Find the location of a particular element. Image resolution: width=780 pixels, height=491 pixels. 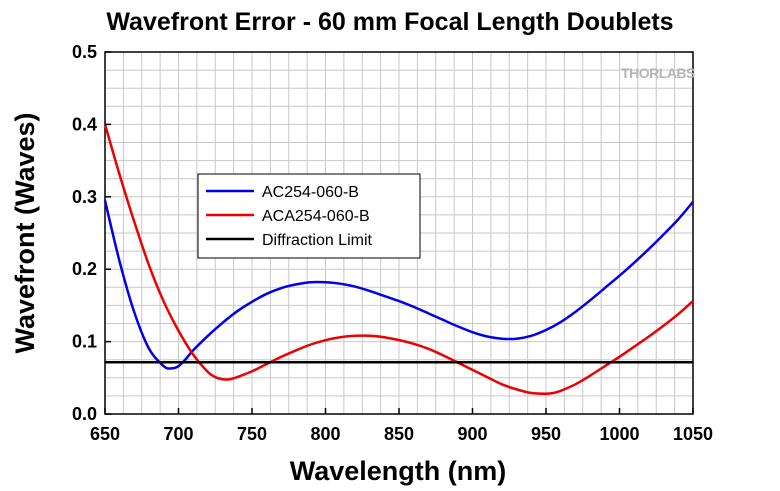

legend: AC254-060-B ACA254-060-B Diffraction Limit is located at coordinates (309, 216).